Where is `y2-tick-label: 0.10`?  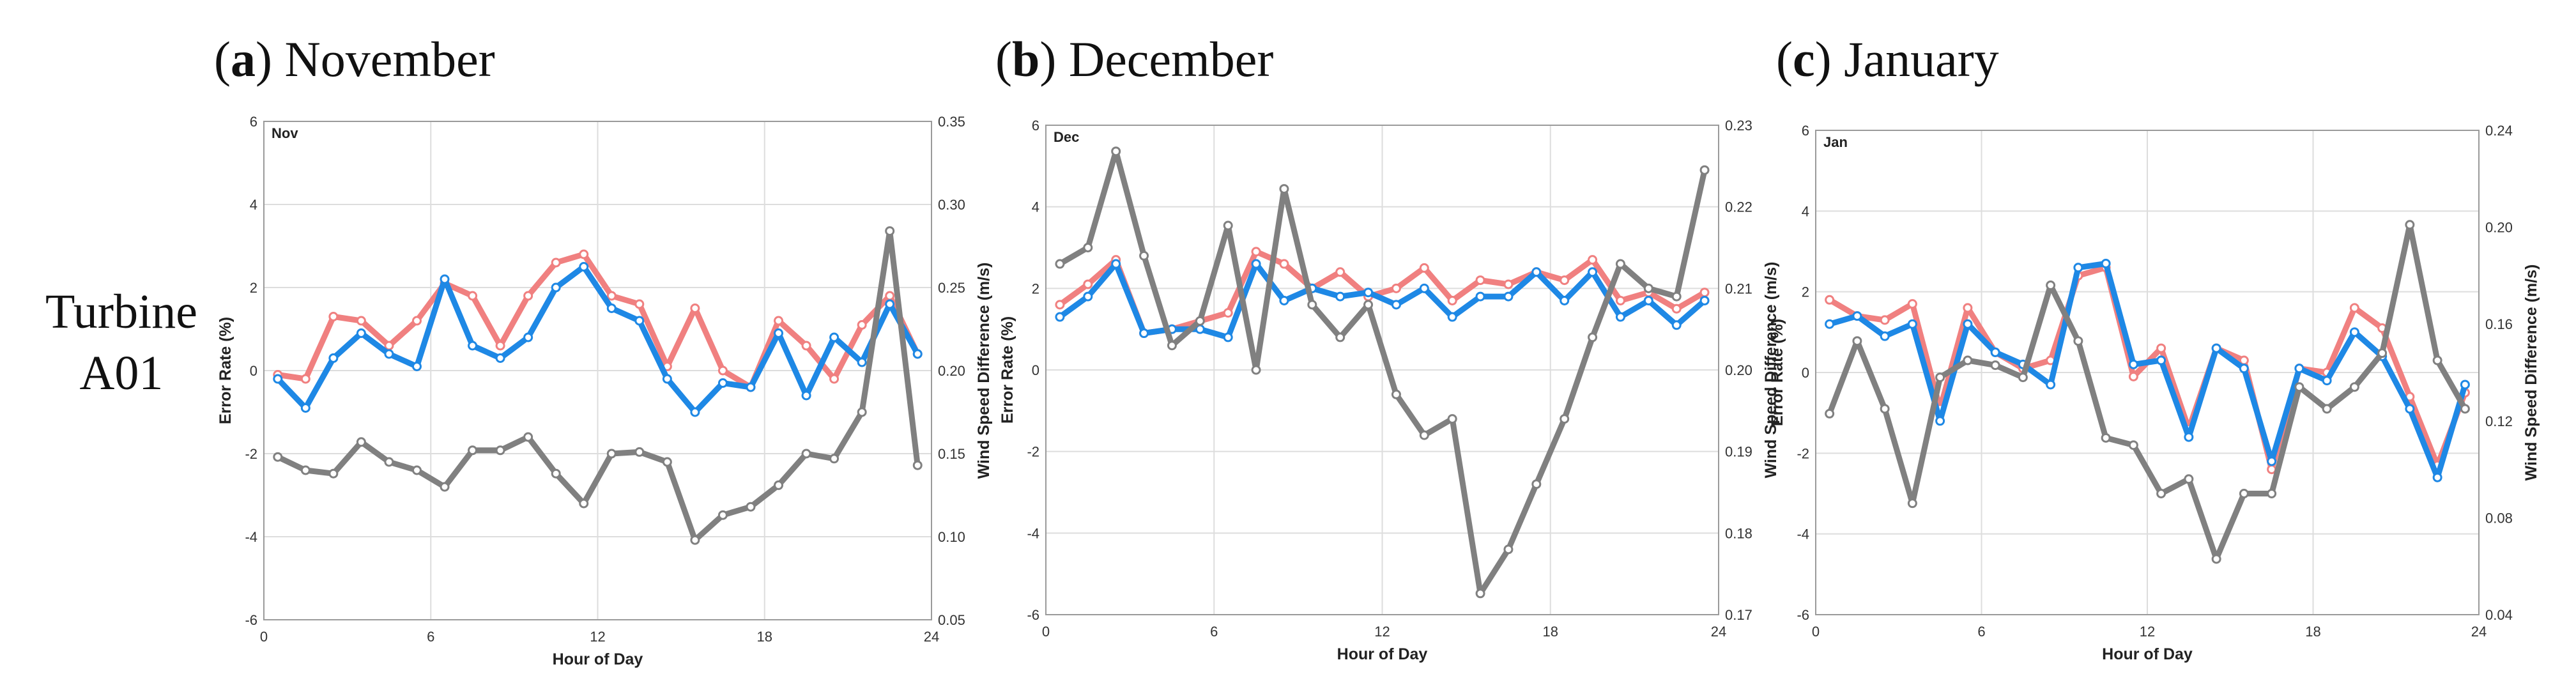
y2-tick-label: 0.10 is located at coordinates (951, 537).